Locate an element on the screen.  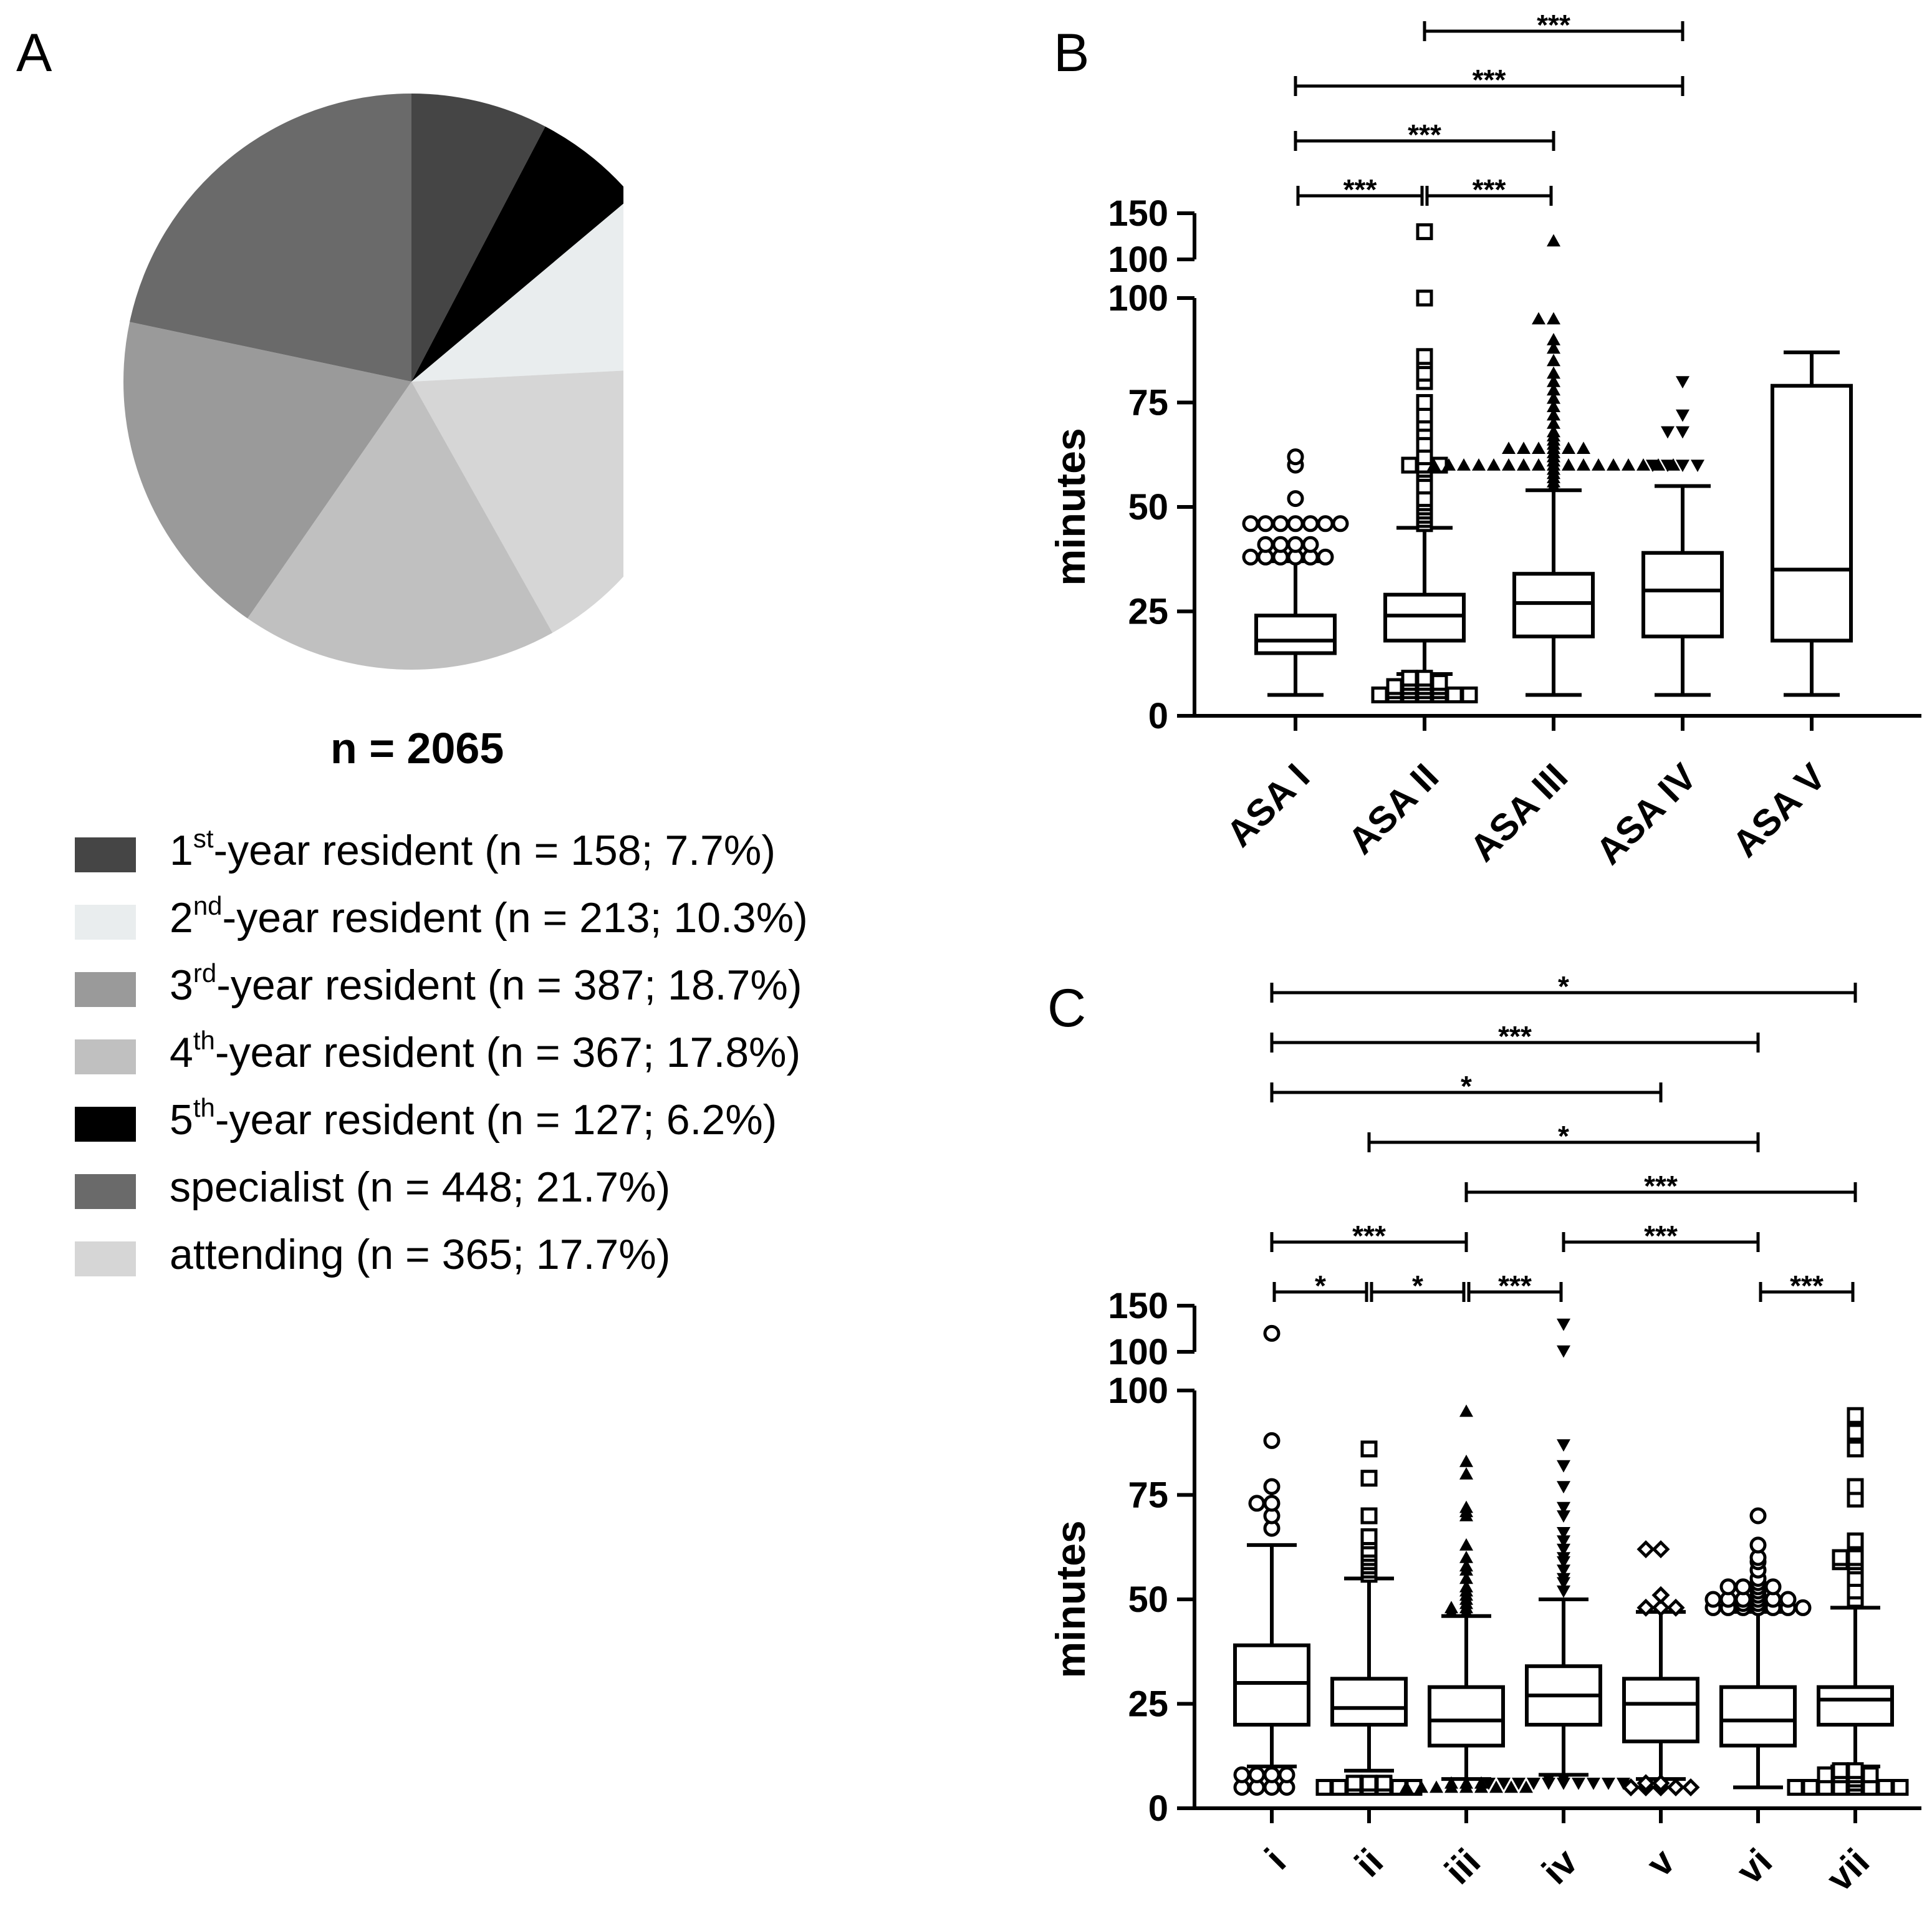
x-tick-label: i is located at coordinates (1275, 1859).